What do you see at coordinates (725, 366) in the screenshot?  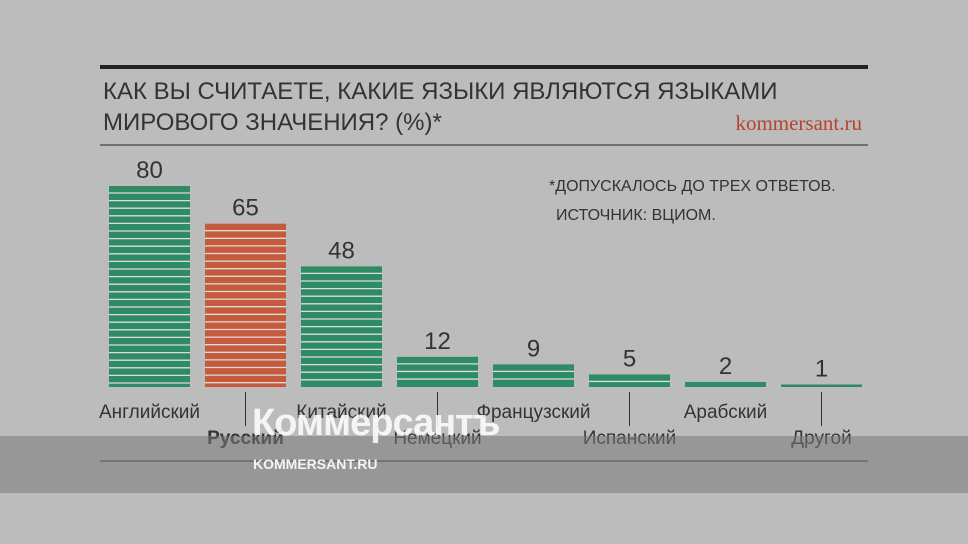 I see `value-label-6: 2` at bounding box center [725, 366].